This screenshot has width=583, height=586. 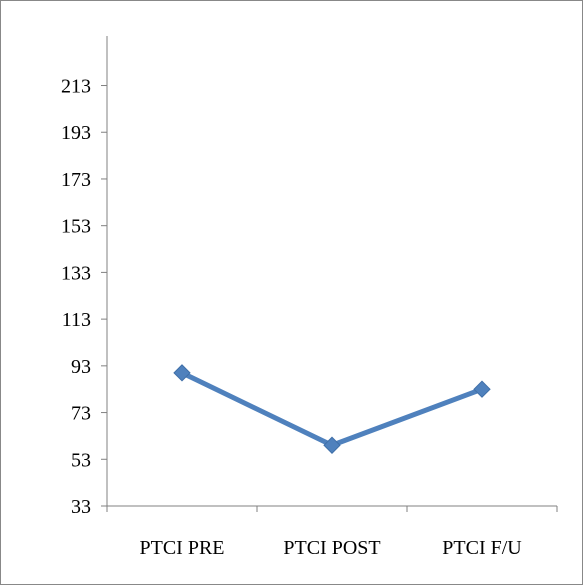 What do you see at coordinates (331, 548) in the screenshot?
I see `x-tick-label: PTCI POST` at bounding box center [331, 548].